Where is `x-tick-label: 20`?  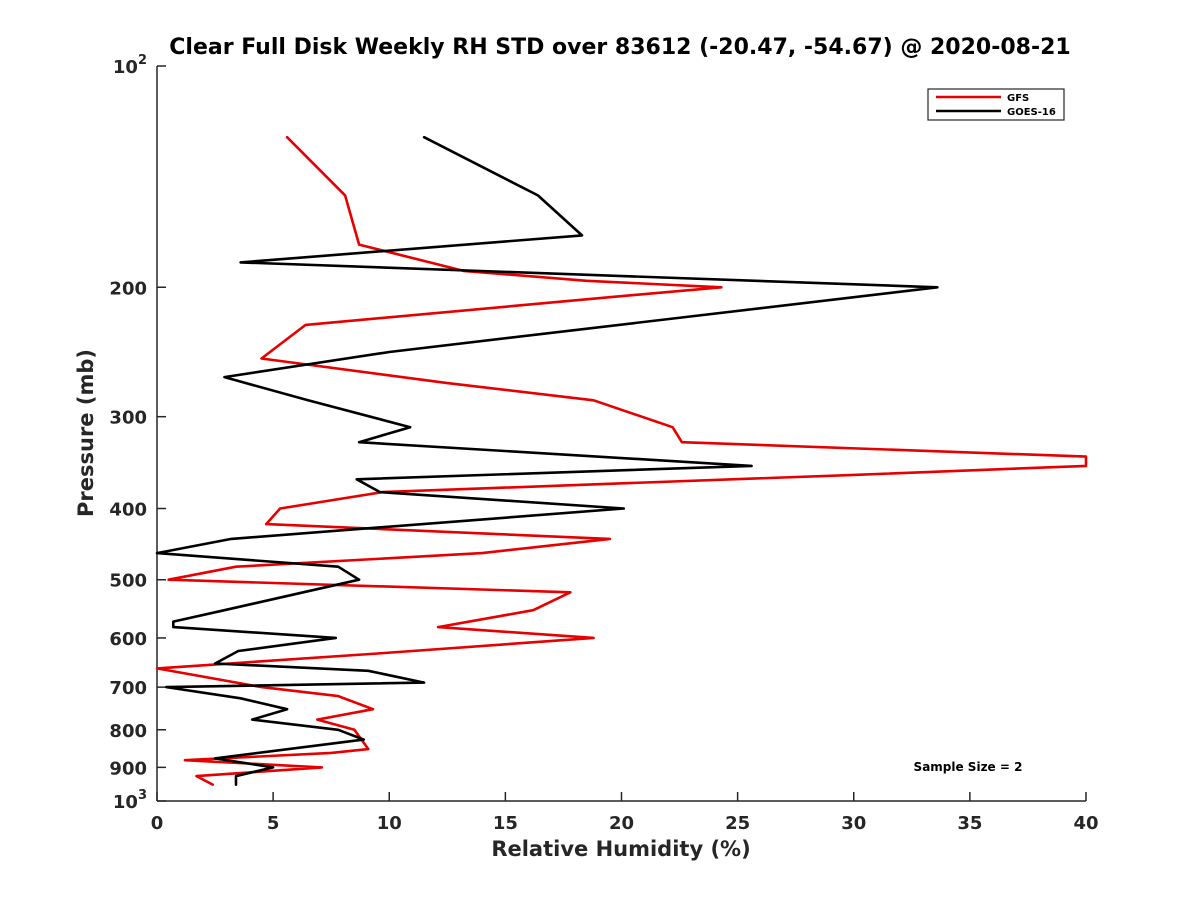 x-tick-label: 20 is located at coordinates (621, 823).